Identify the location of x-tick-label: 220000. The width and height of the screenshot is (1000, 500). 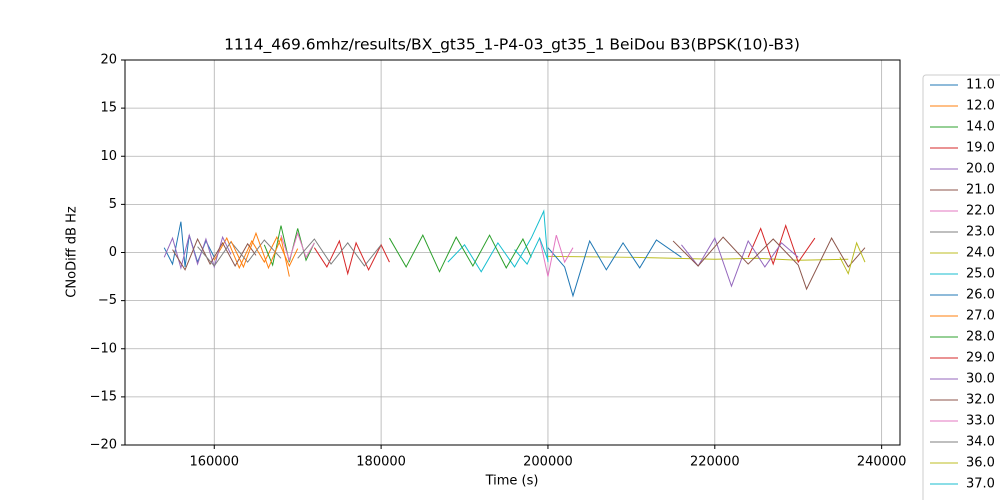
(715, 462).